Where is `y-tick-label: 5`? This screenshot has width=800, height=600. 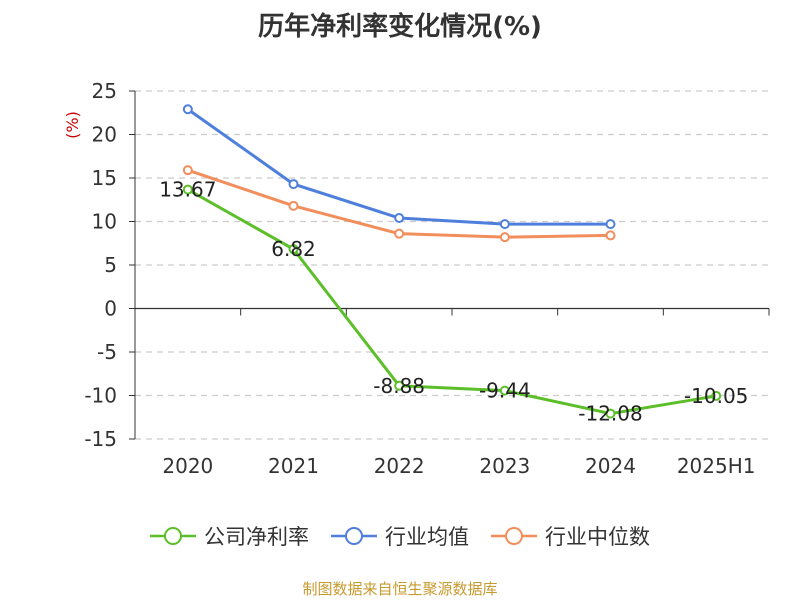 y-tick-label: 5 is located at coordinates (110, 265).